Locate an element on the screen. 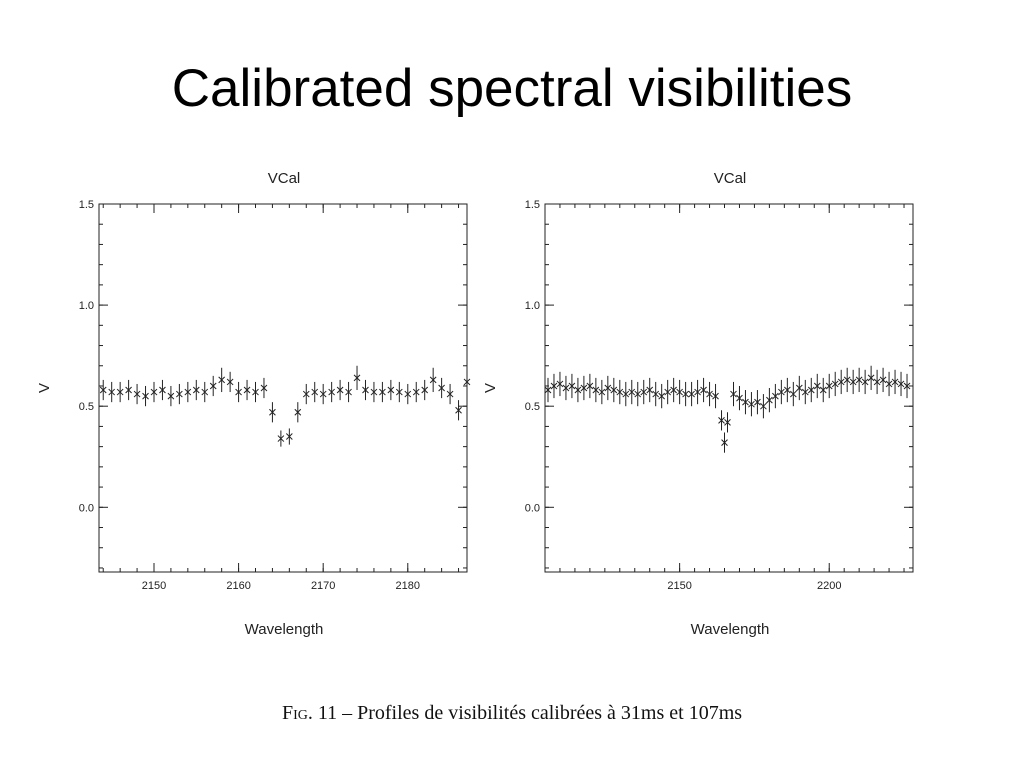 The width and height of the screenshot is (1024, 768). chart-title: VCal is located at coordinates (730, 178).